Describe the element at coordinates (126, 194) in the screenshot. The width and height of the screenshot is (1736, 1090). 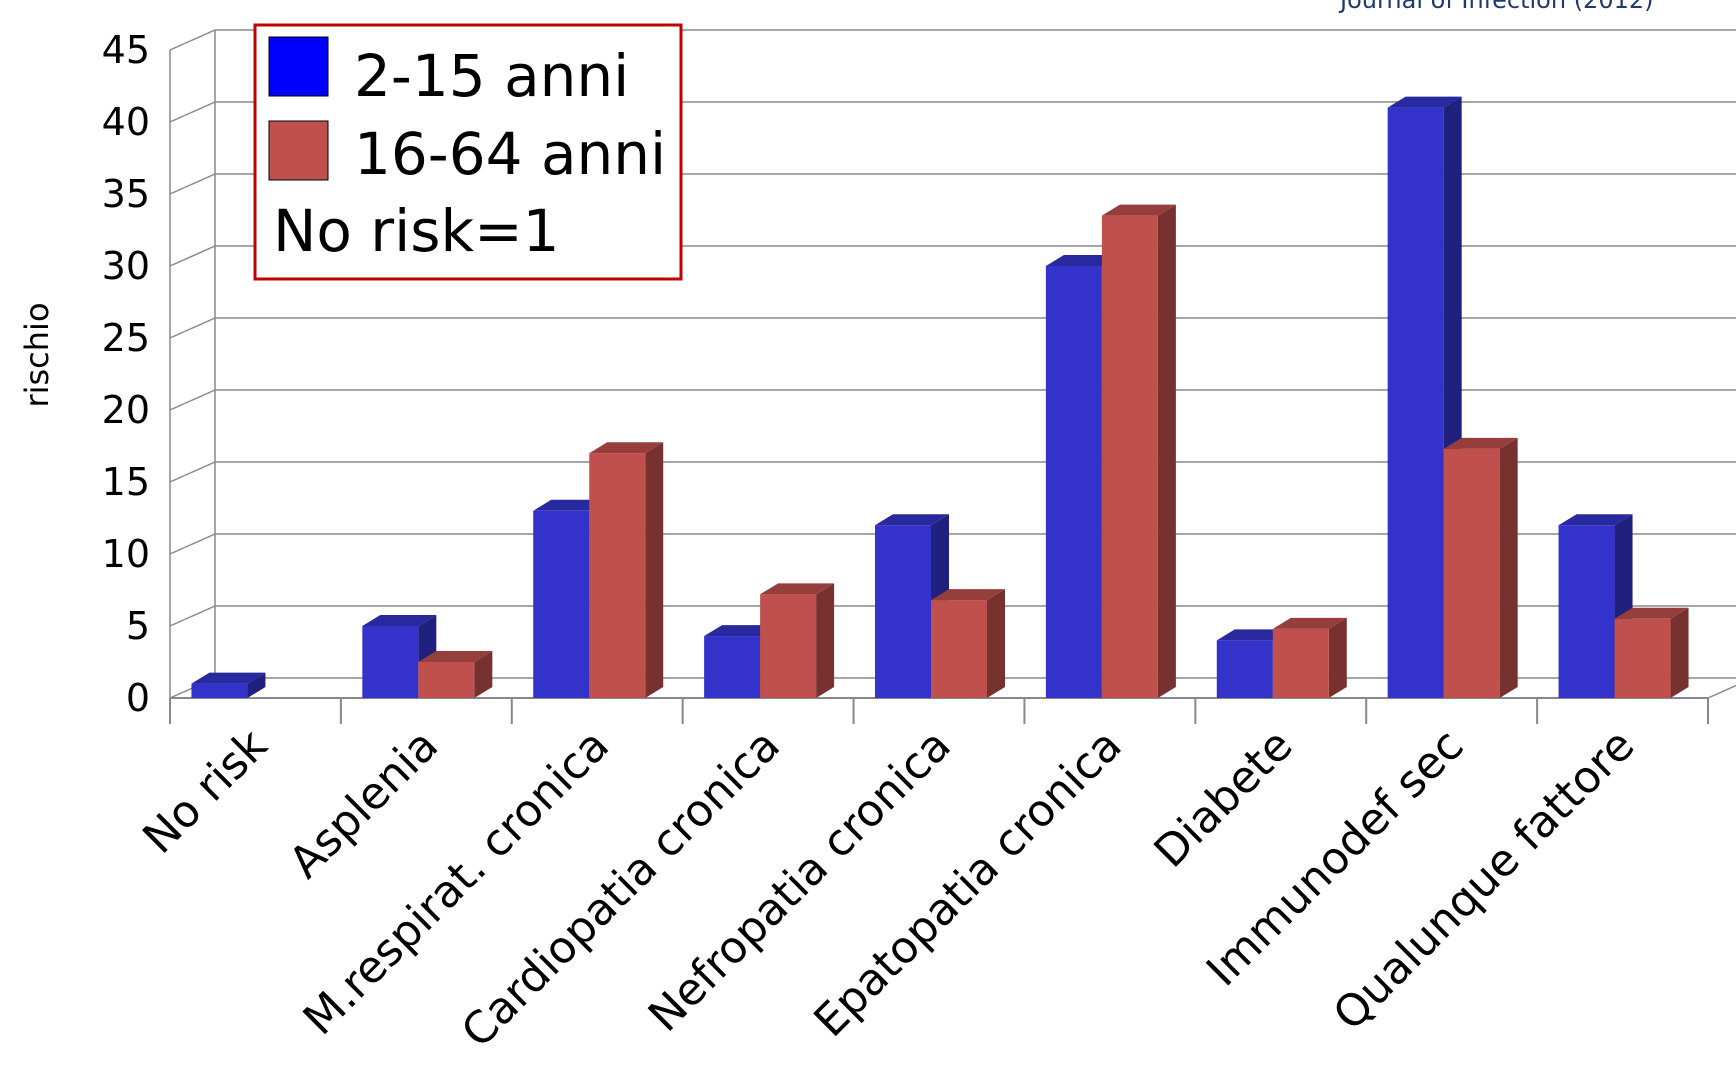
I see `y-tick-label: 35` at that location.